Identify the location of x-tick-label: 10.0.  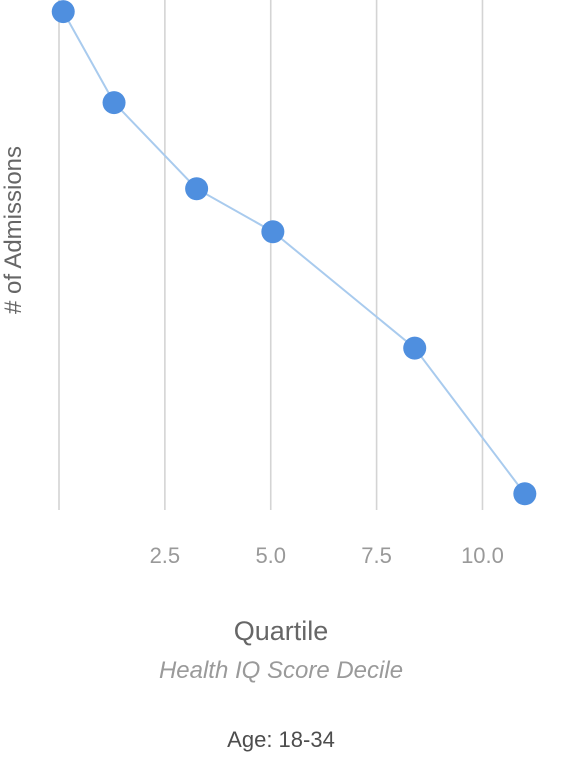
(482, 555).